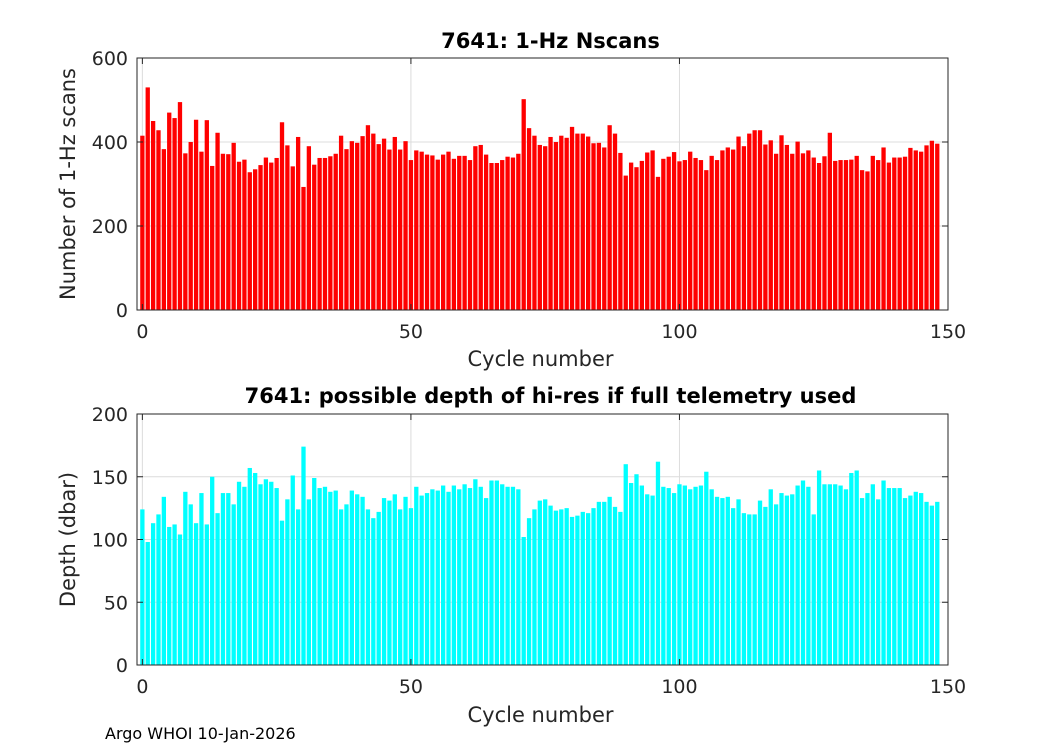 The width and height of the screenshot is (1050, 754). I want to click on x-axis-label: Cycle number, so click(540, 359).